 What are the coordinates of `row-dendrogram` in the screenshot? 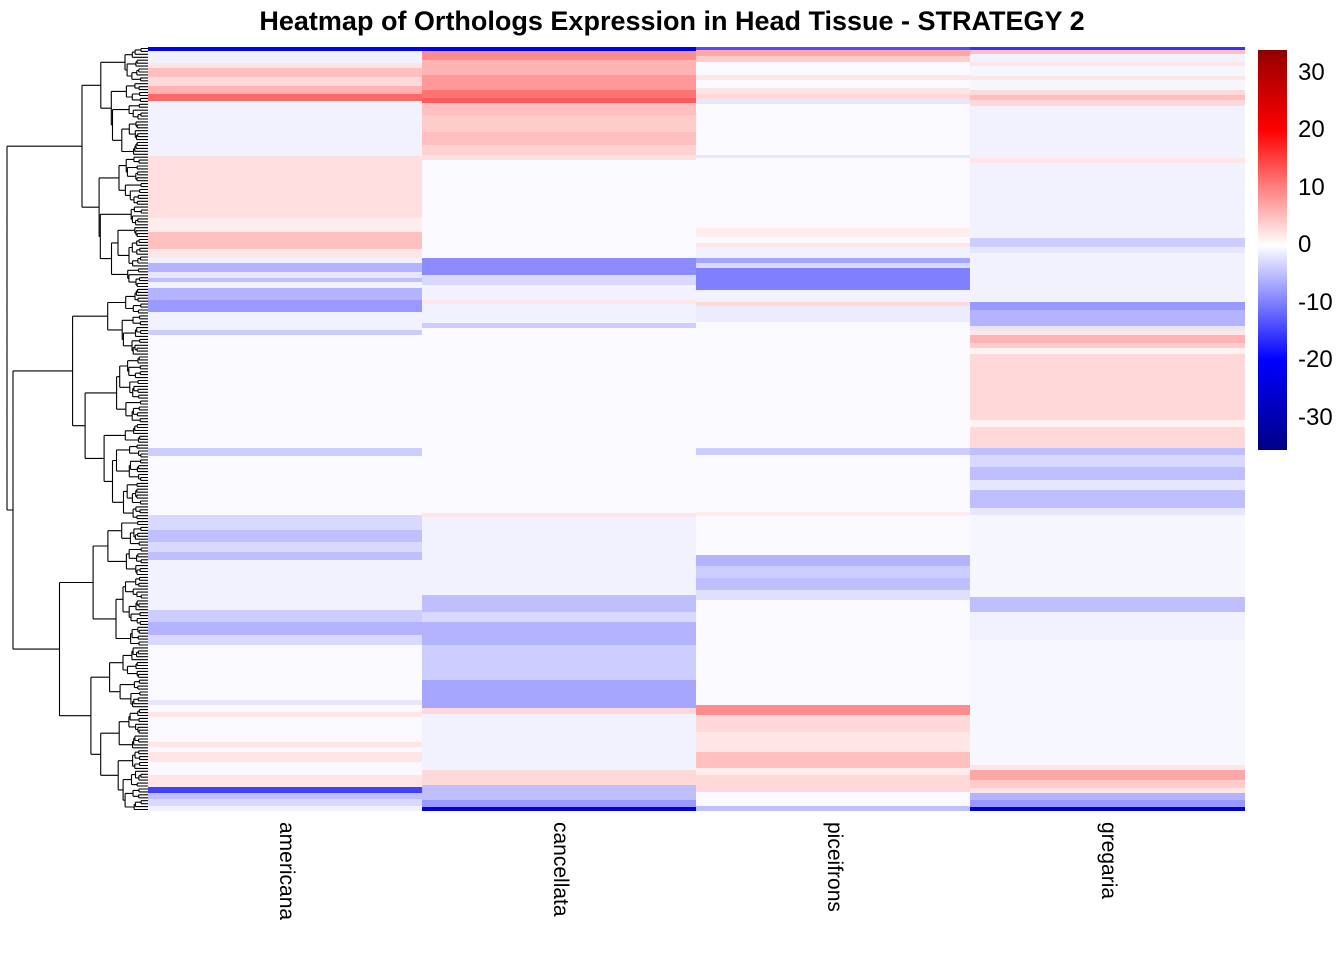 It's located at (77, 429).